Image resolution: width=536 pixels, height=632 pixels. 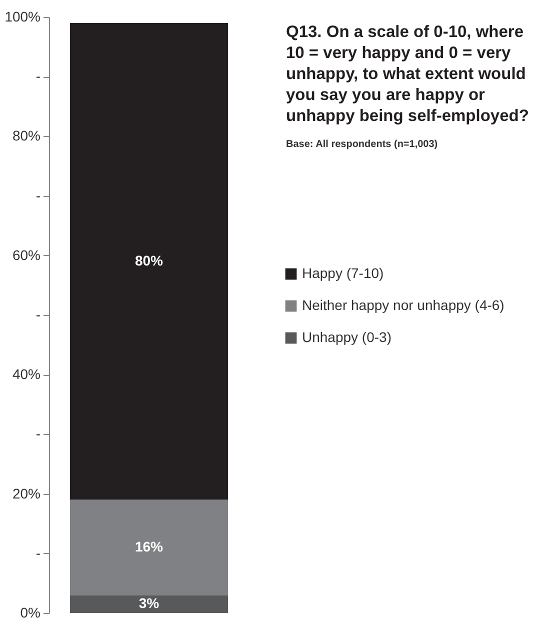 I want to click on legend-label: Happy (7-10), so click(x=343, y=273).